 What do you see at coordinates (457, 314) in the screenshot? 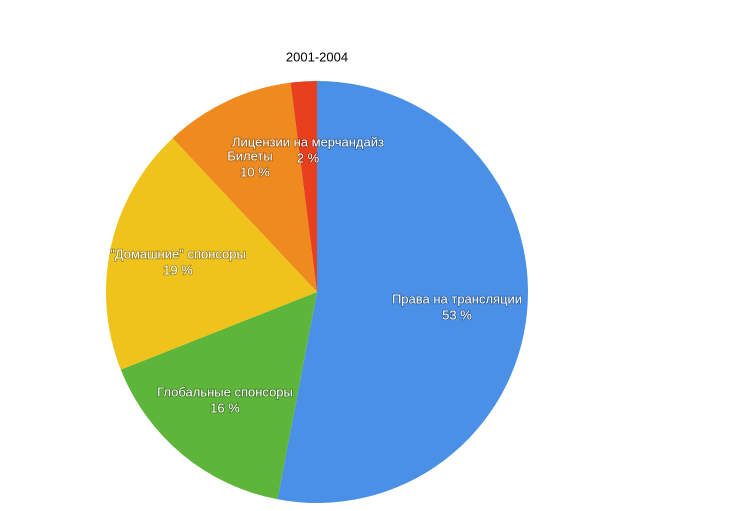
I see `slice-value-label: 53 %` at bounding box center [457, 314].